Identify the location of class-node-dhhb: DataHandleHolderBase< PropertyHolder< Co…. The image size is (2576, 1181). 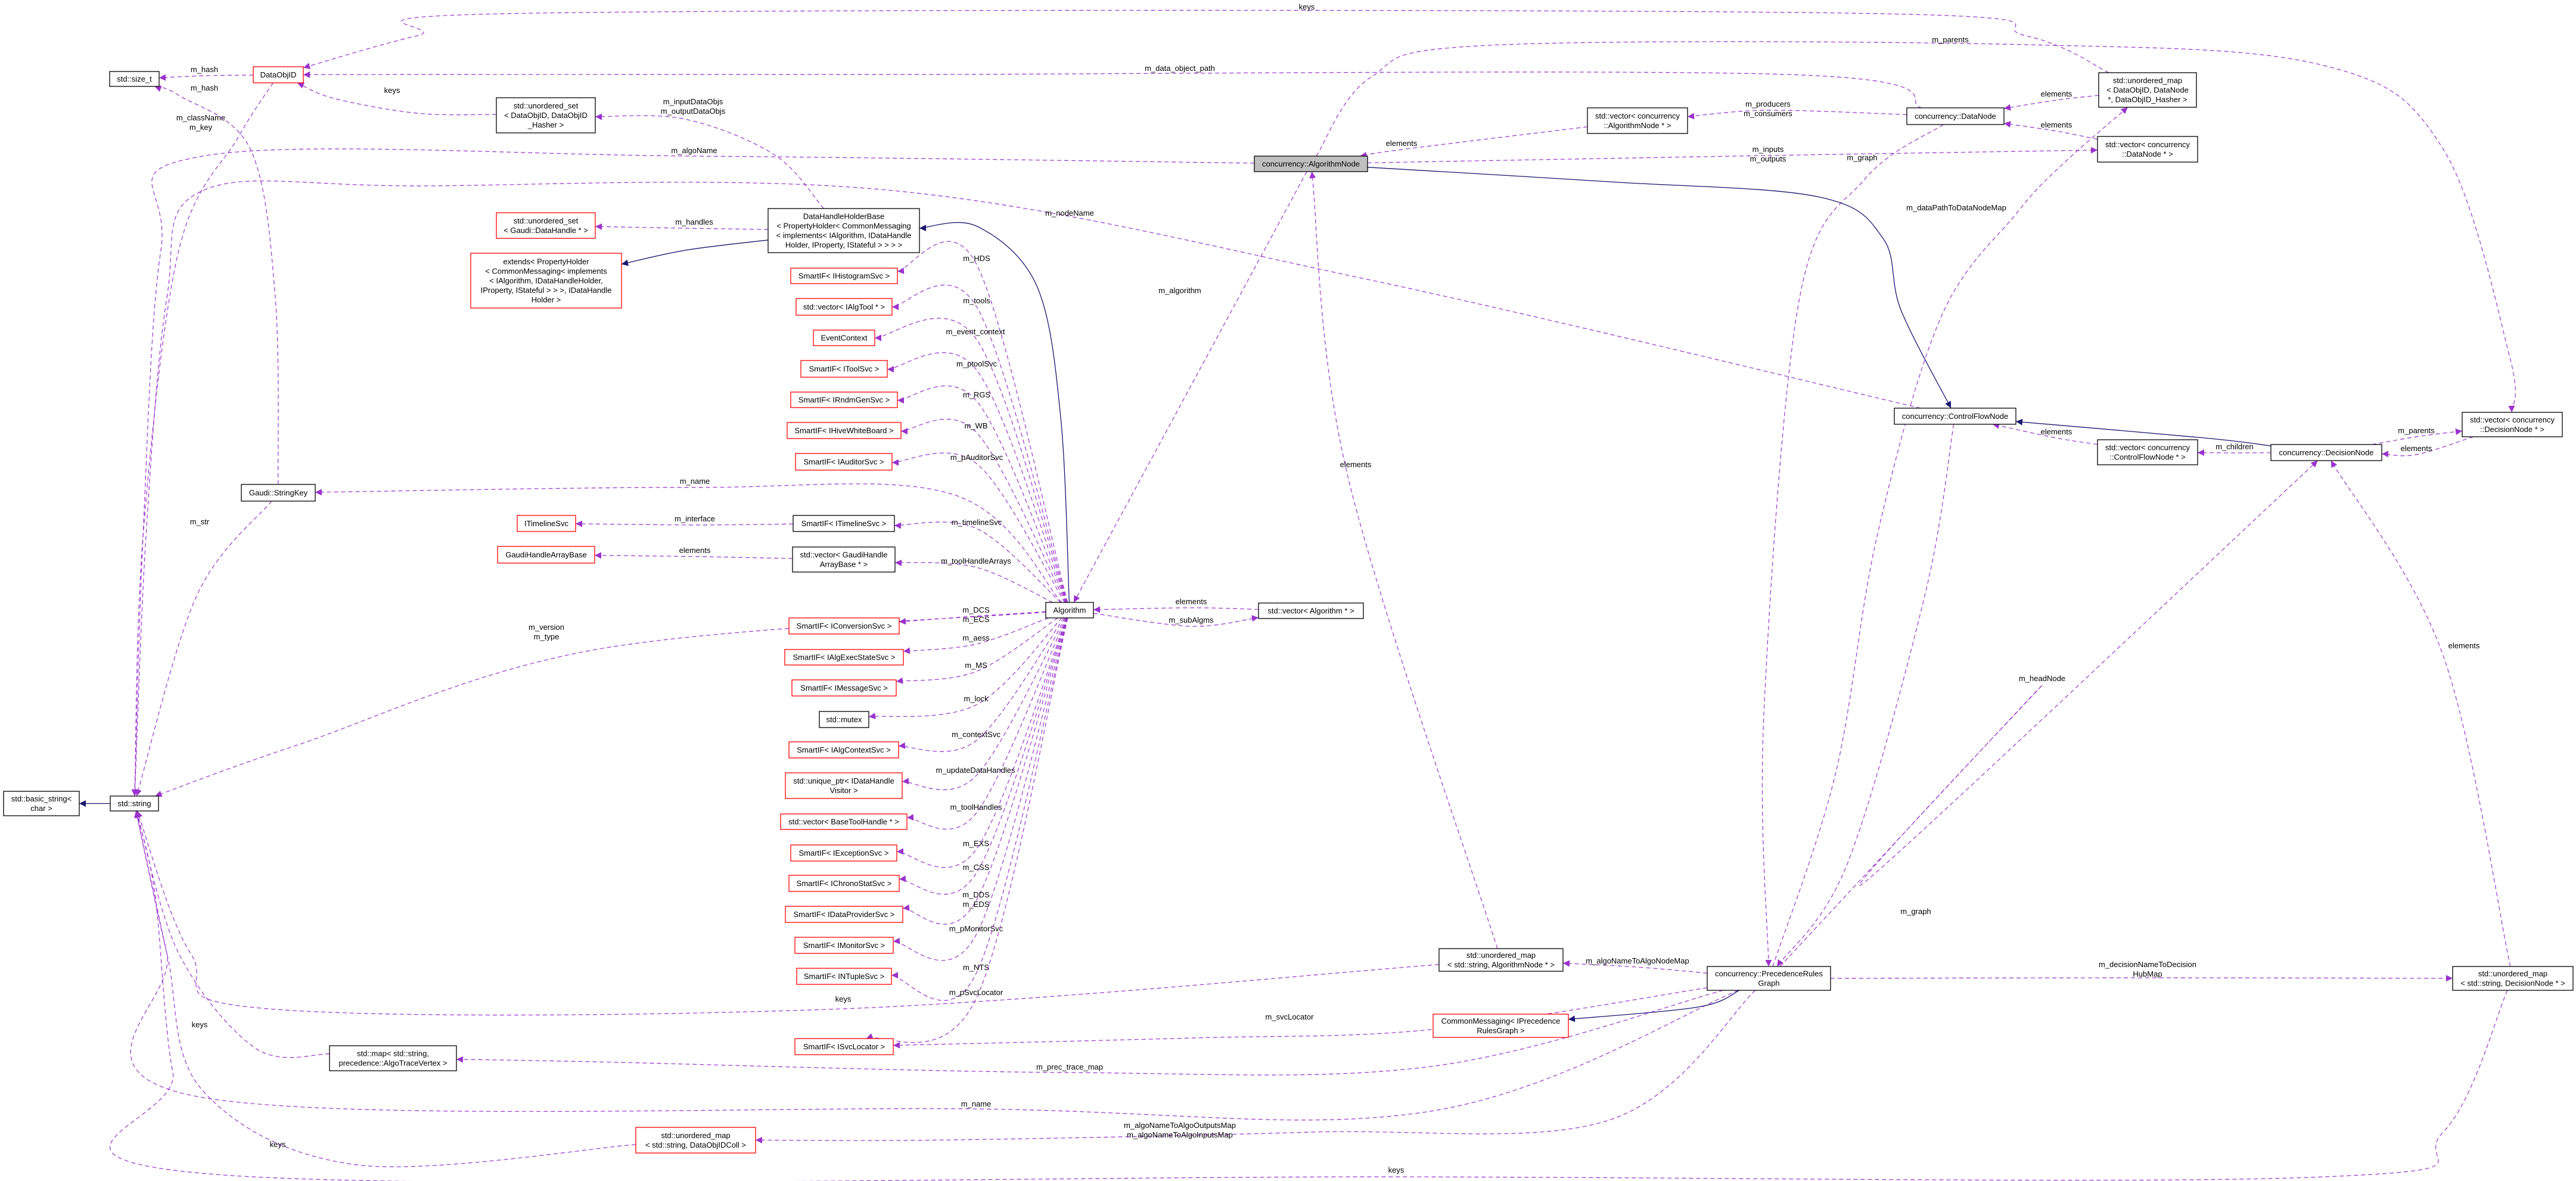
(843, 230).